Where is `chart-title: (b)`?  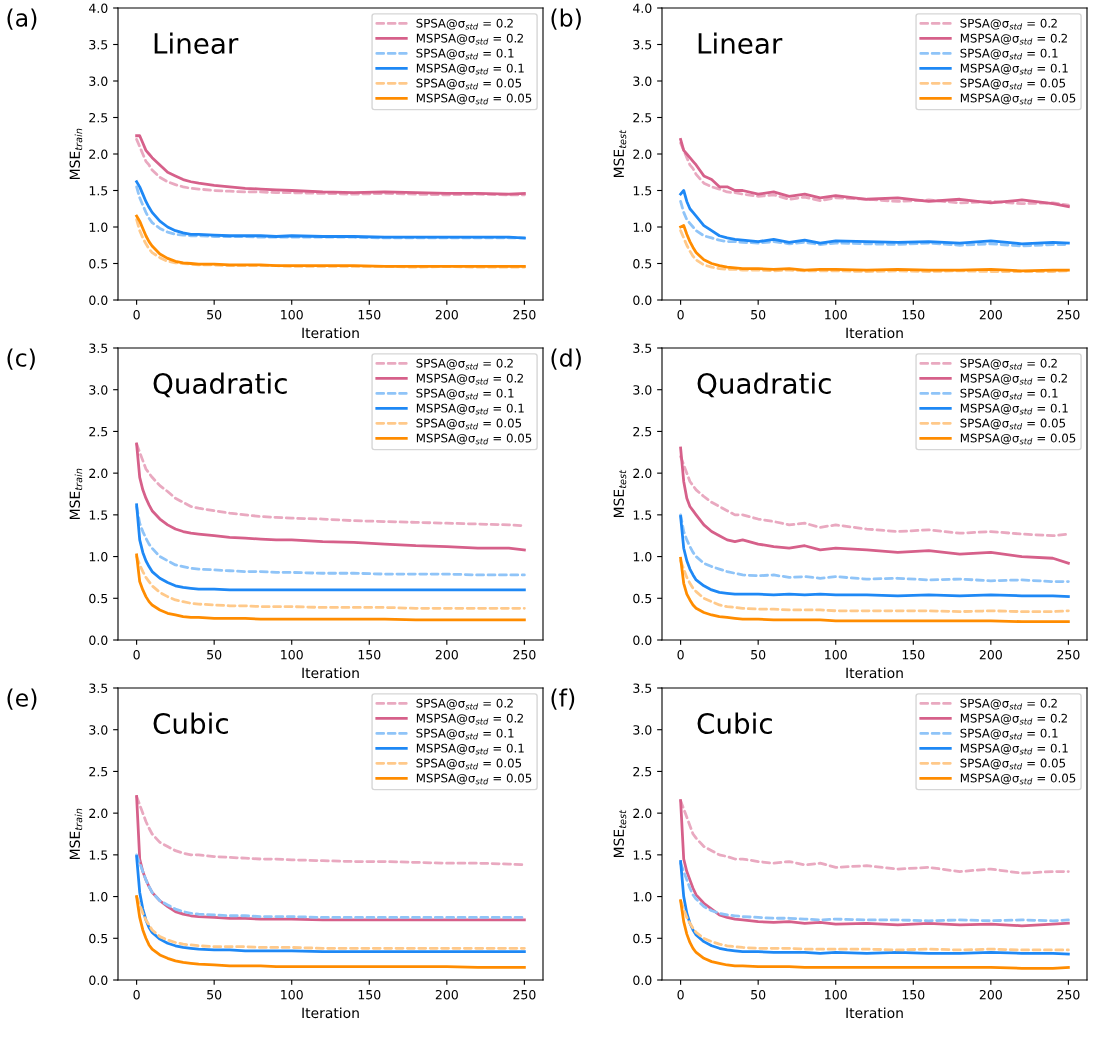 chart-title: (b) is located at coordinates (566, 19).